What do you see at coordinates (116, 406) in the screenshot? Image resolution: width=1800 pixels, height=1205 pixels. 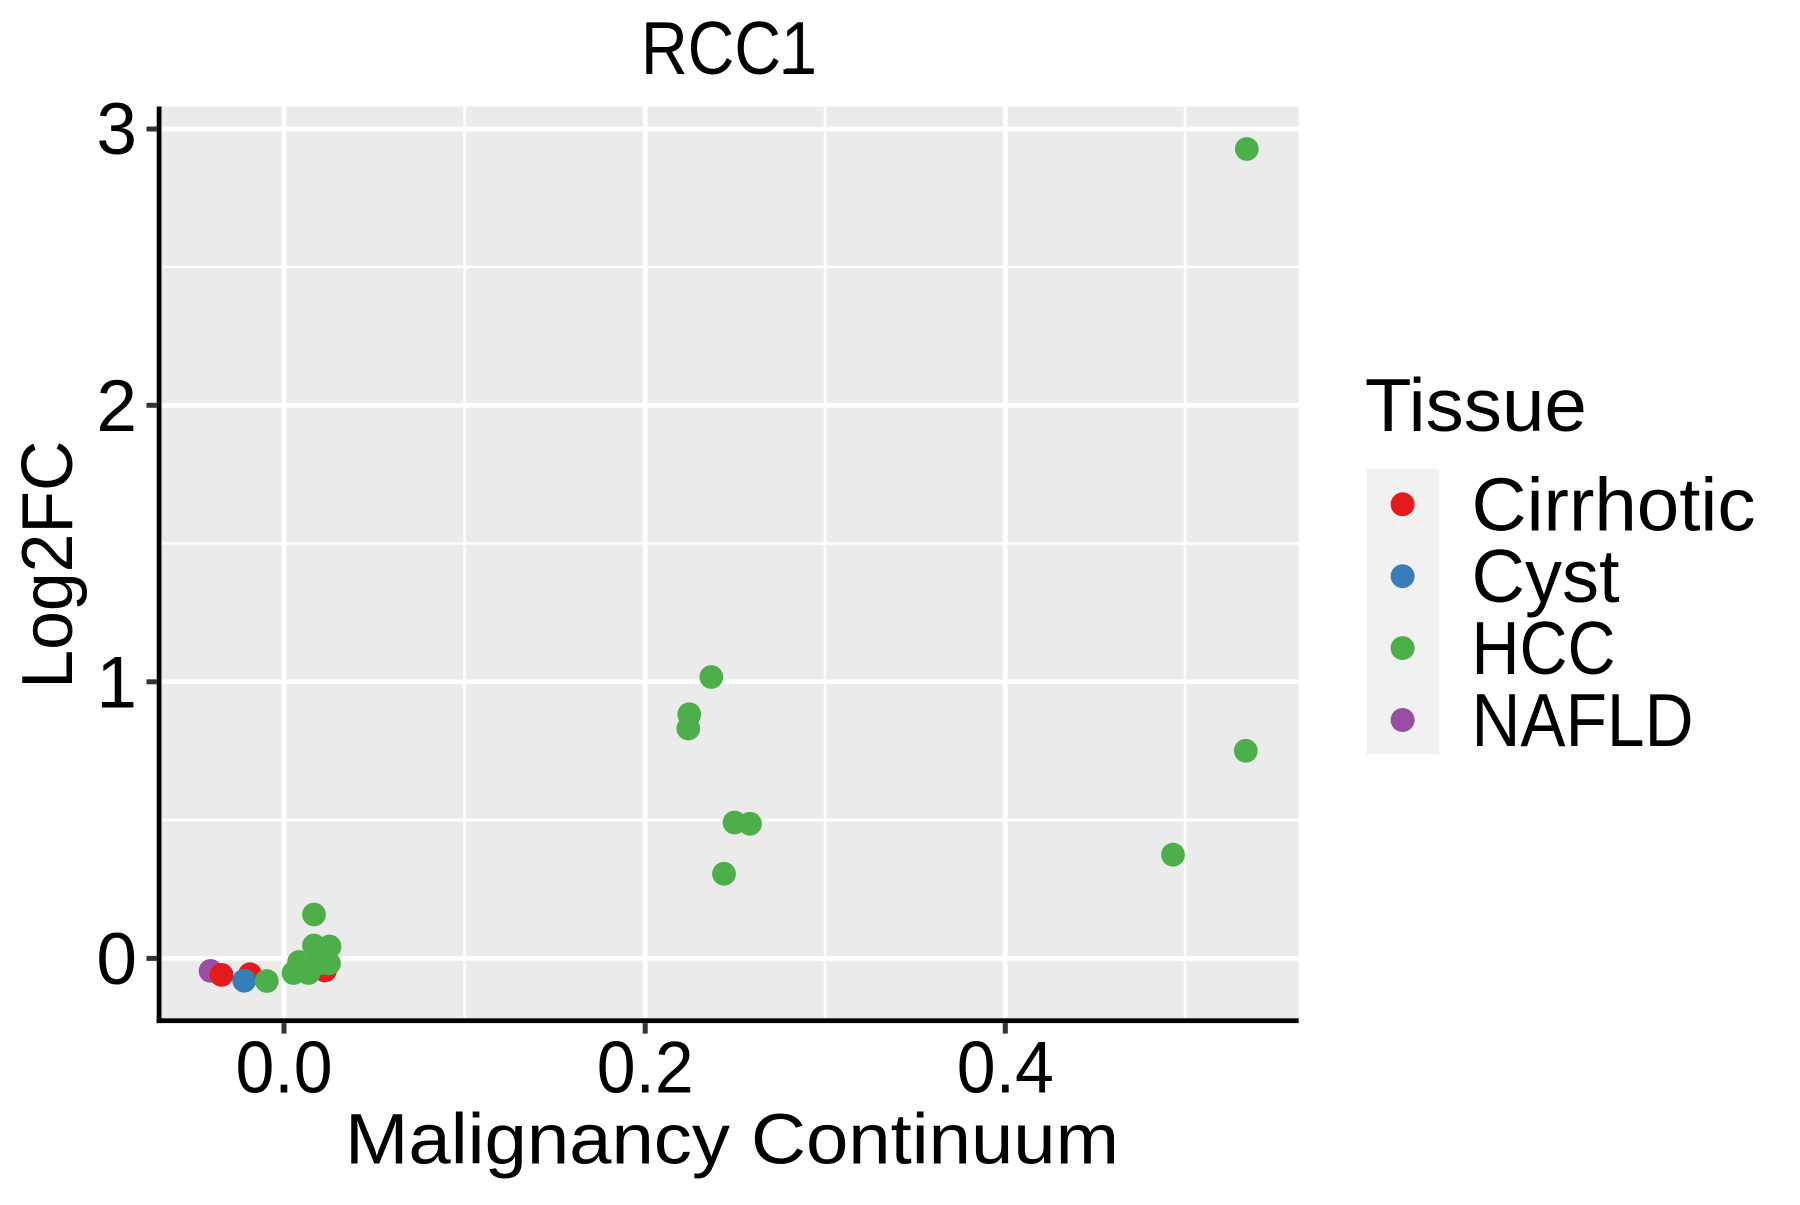 I see `svg-text: 2` at bounding box center [116, 406].